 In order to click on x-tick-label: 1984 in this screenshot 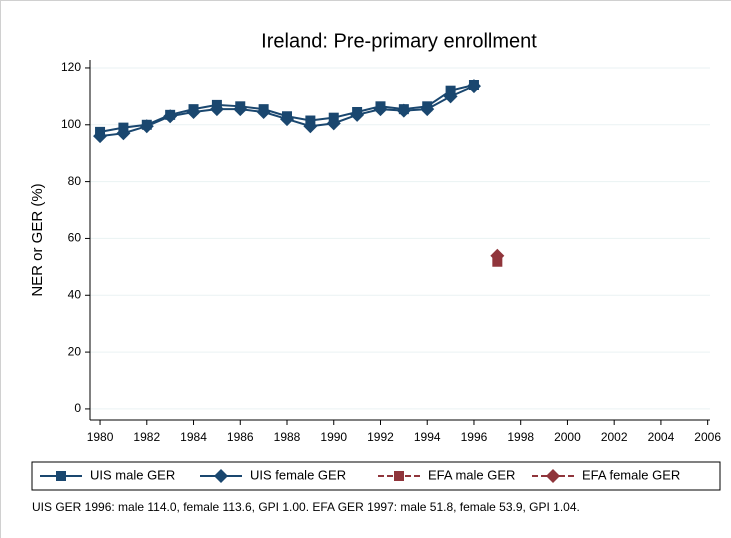, I will do `click(193, 437)`.